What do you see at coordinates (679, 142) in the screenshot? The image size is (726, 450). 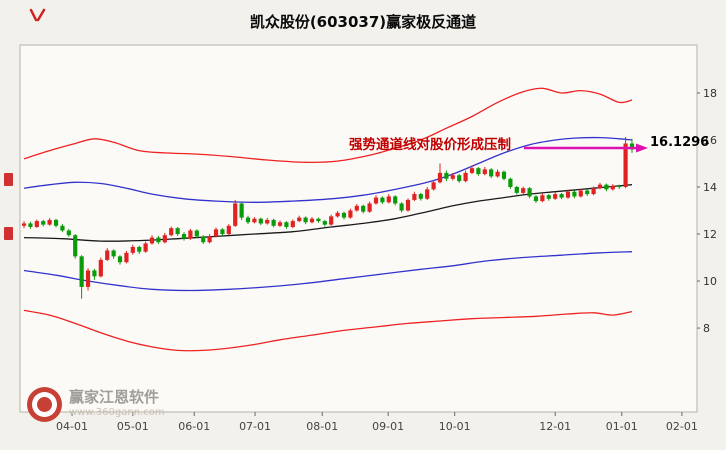 I see `price-label: 16.1296` at bounding box center [679, 142].